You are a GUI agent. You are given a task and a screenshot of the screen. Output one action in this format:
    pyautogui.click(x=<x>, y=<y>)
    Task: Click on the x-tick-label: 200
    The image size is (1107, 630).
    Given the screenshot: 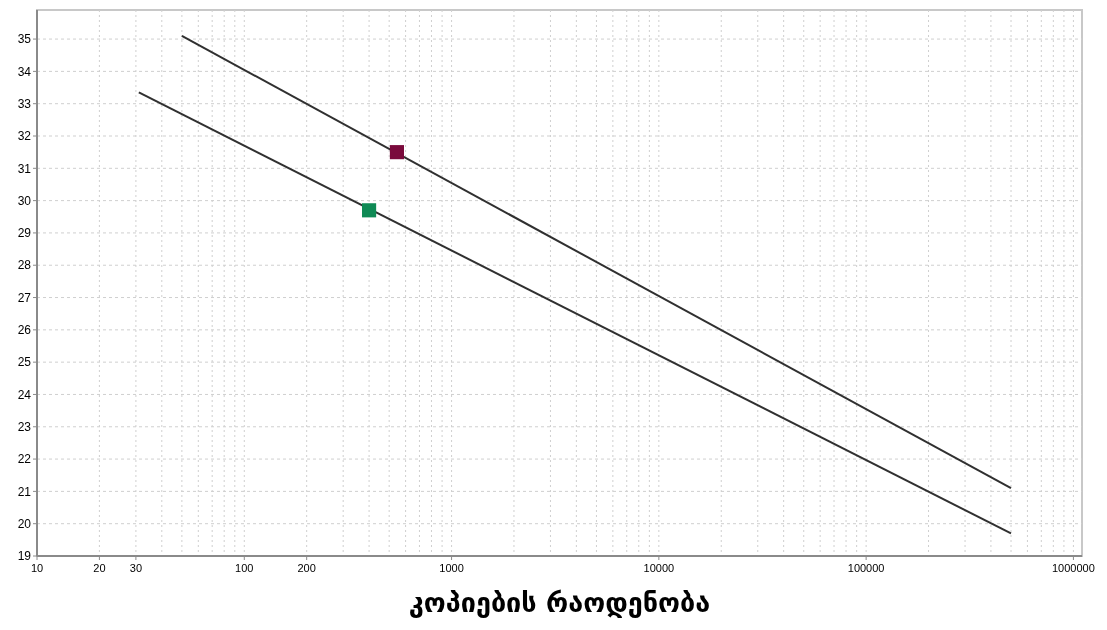 What is the action you would take?
    pyautogui.click(x=306, y=568)
    